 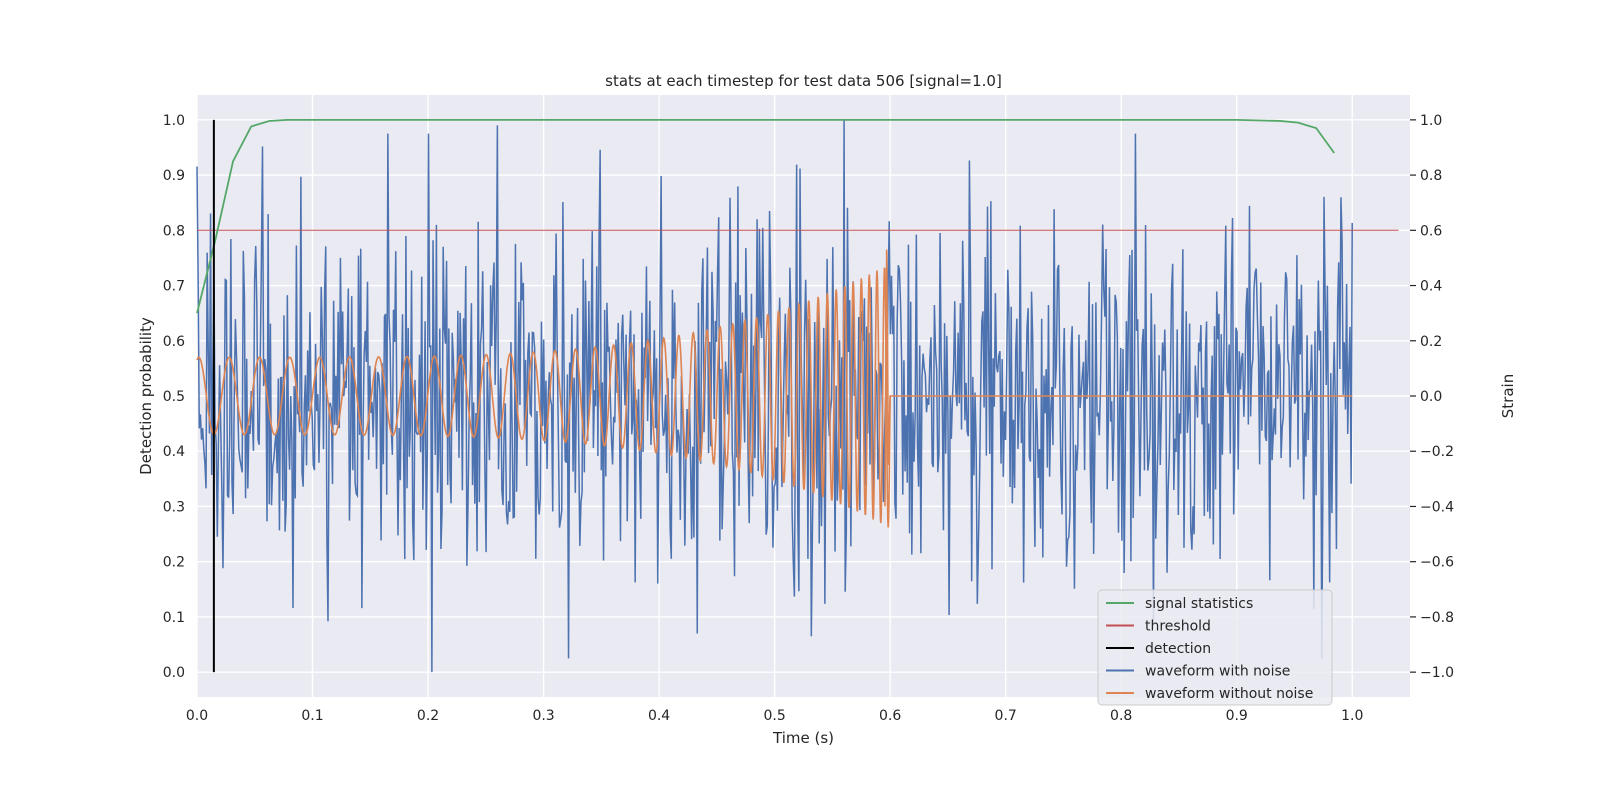 I want to click on y2-tick-label: 0.4, so click(x=1431, y=287).